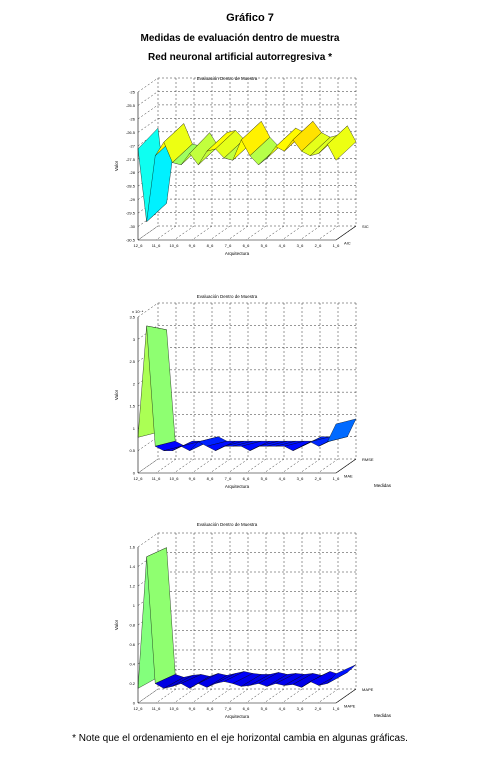 The width and height of the screenshot is (480, 772). What do you see at coordinates (346, 696) in the screenshot?
I see `z-axis` at bounding box center [346, 696].